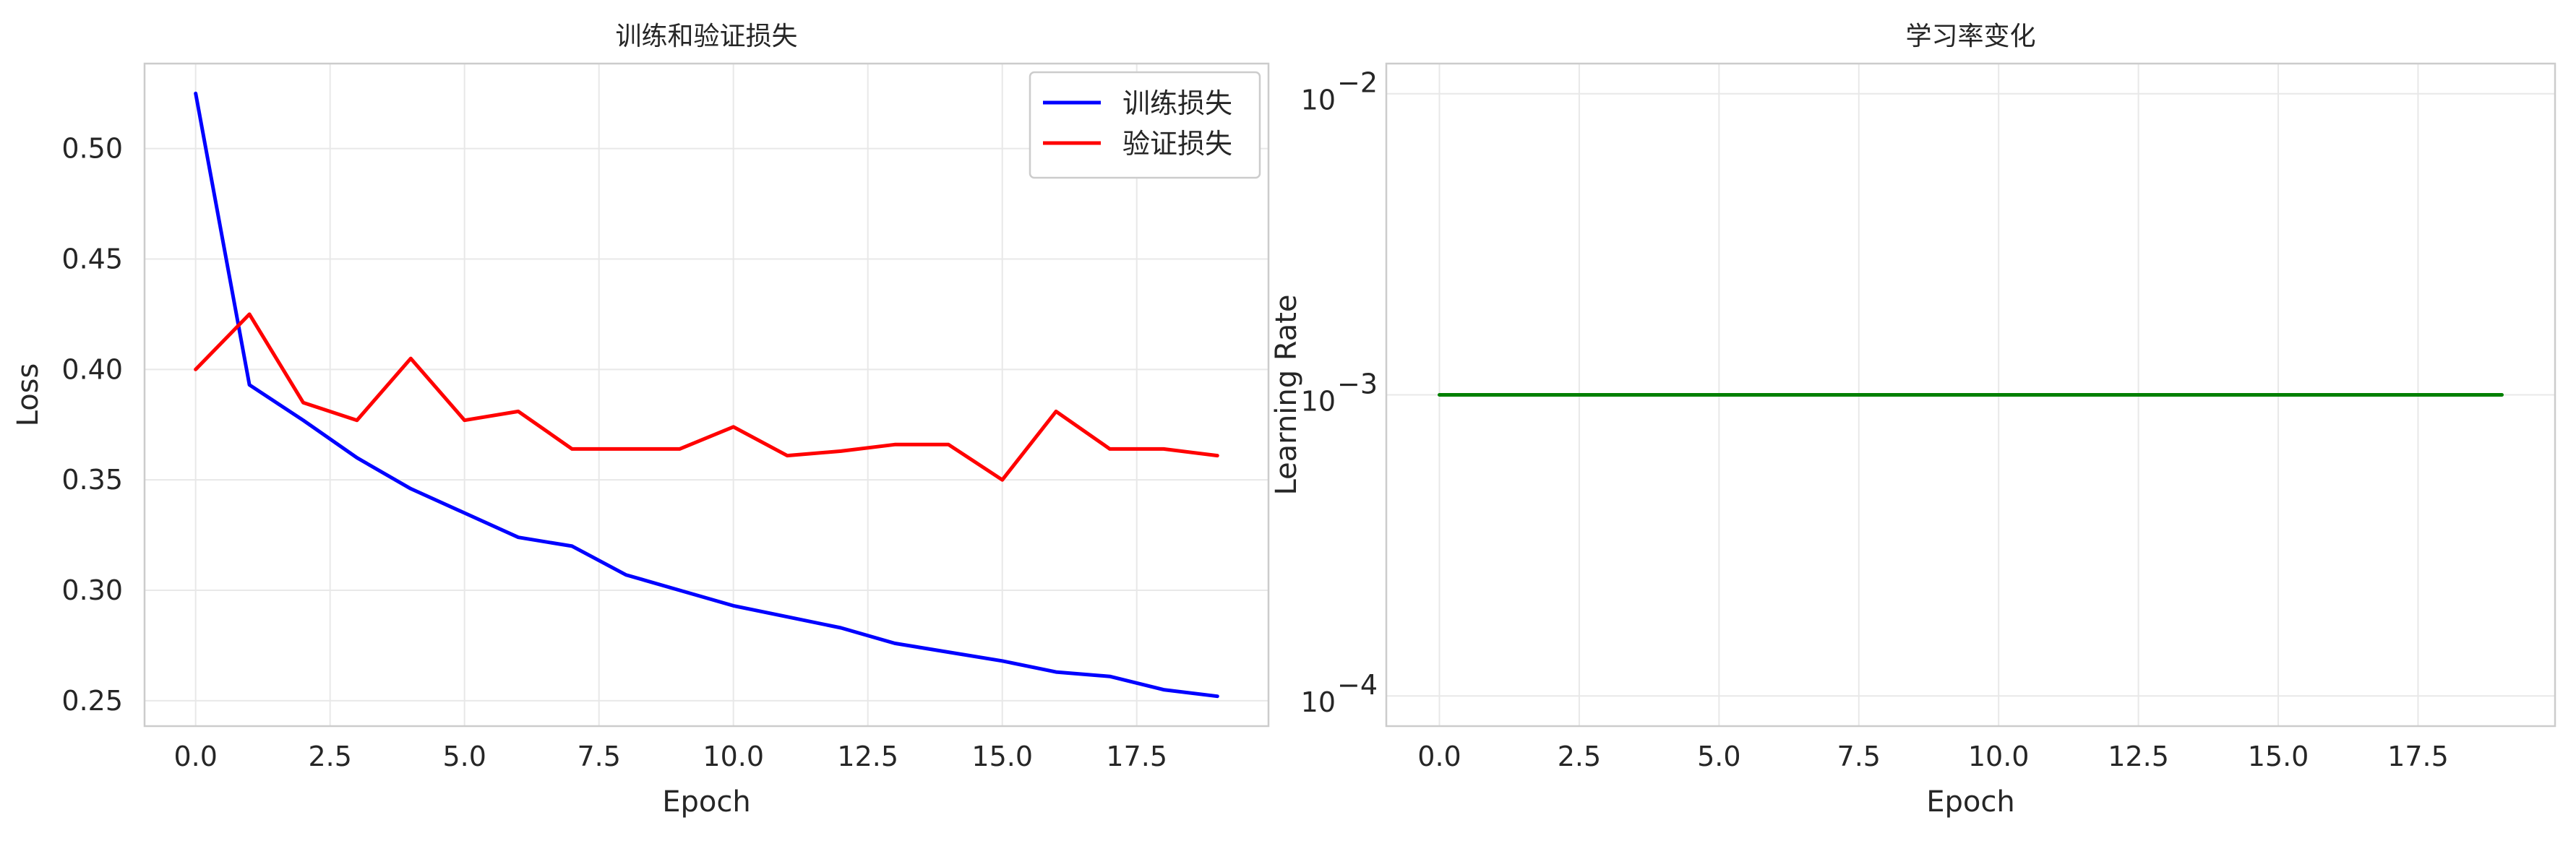 The width and height of the screenshot is (2576, 841). What do you see at coordinates (1287, 394) in the screenshot?
I see `y-axis-label: Learning Rate` at bounding box center [1287, 394].